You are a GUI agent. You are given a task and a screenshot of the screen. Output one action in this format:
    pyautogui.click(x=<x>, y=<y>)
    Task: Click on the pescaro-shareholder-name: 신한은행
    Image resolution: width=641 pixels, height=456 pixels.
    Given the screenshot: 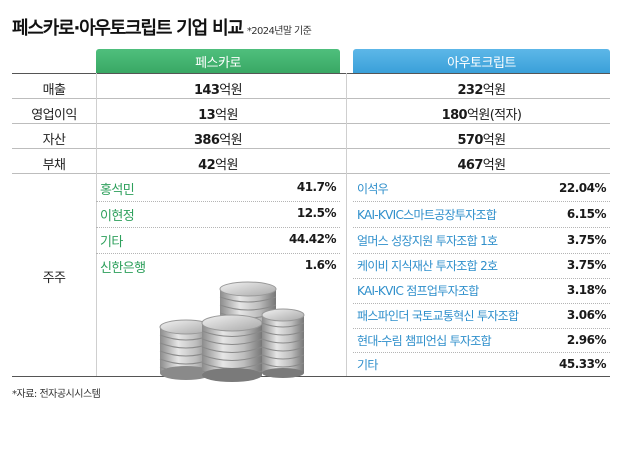 What is the action you would take?
    pyautogui.click(x=123, y=268)
    